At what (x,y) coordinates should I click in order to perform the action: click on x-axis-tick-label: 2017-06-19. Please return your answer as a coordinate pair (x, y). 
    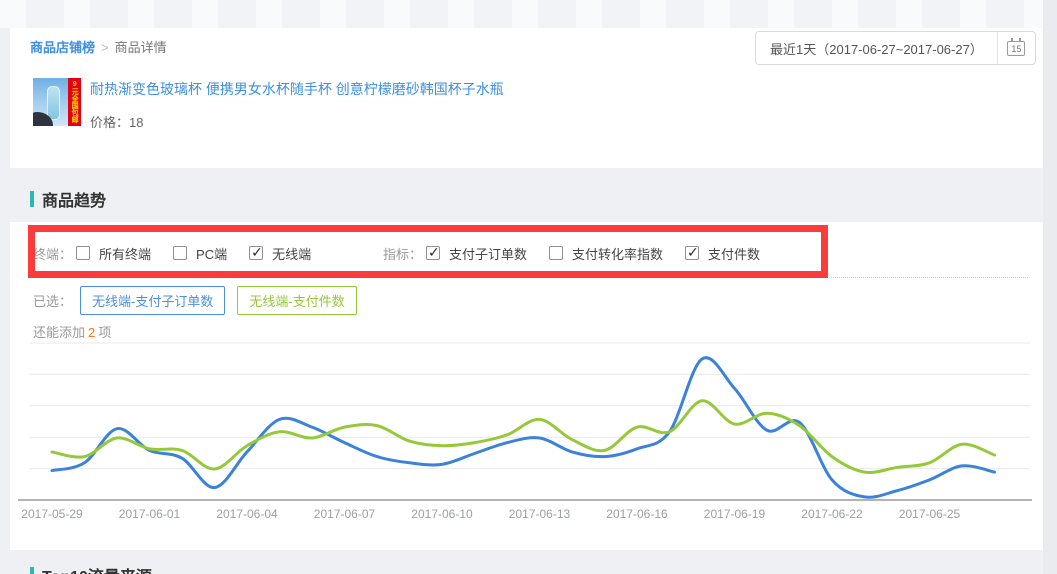
    Looking at the image, I should click on (734, 514).